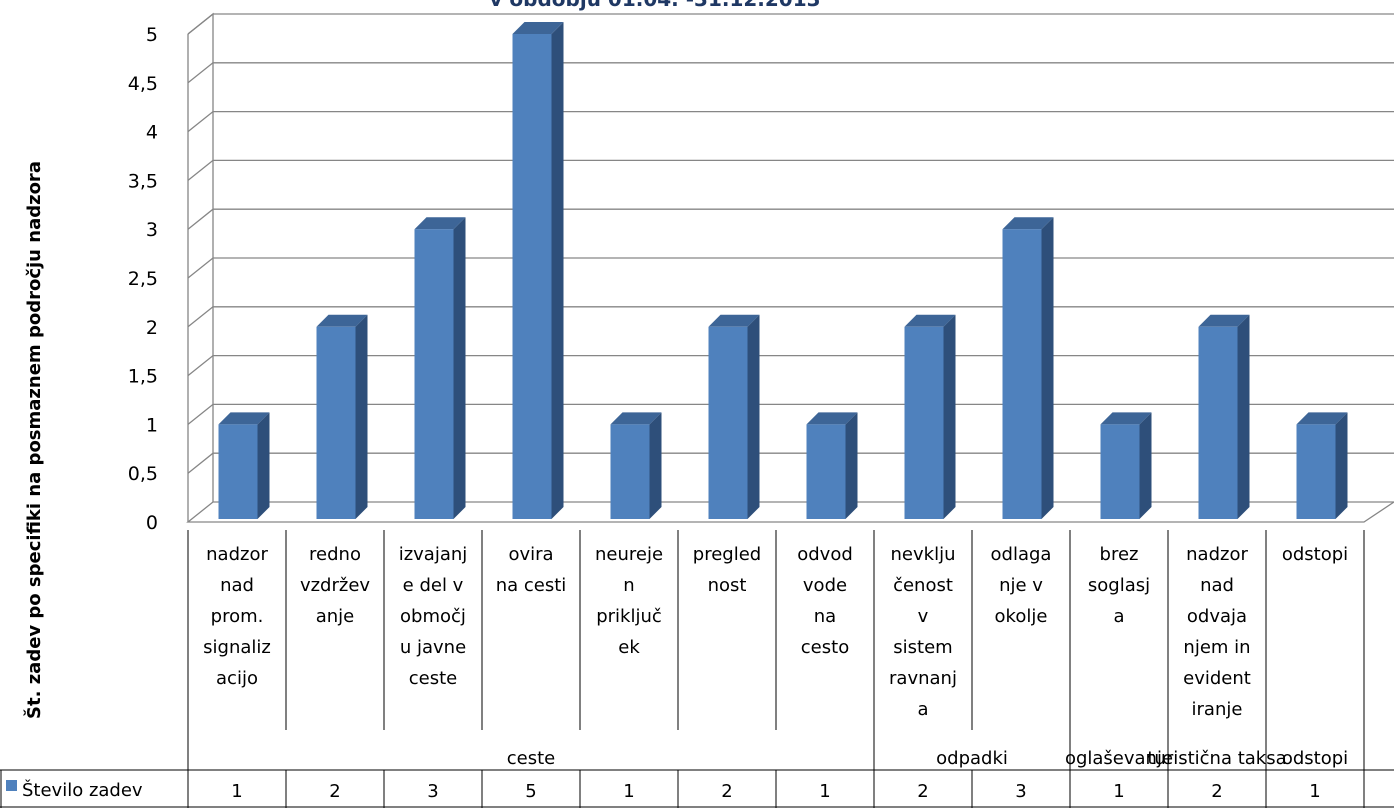 The width and height of the screenshot is (1394, 812). I want to click on x-tick-label: čenost, so click(923, 585).